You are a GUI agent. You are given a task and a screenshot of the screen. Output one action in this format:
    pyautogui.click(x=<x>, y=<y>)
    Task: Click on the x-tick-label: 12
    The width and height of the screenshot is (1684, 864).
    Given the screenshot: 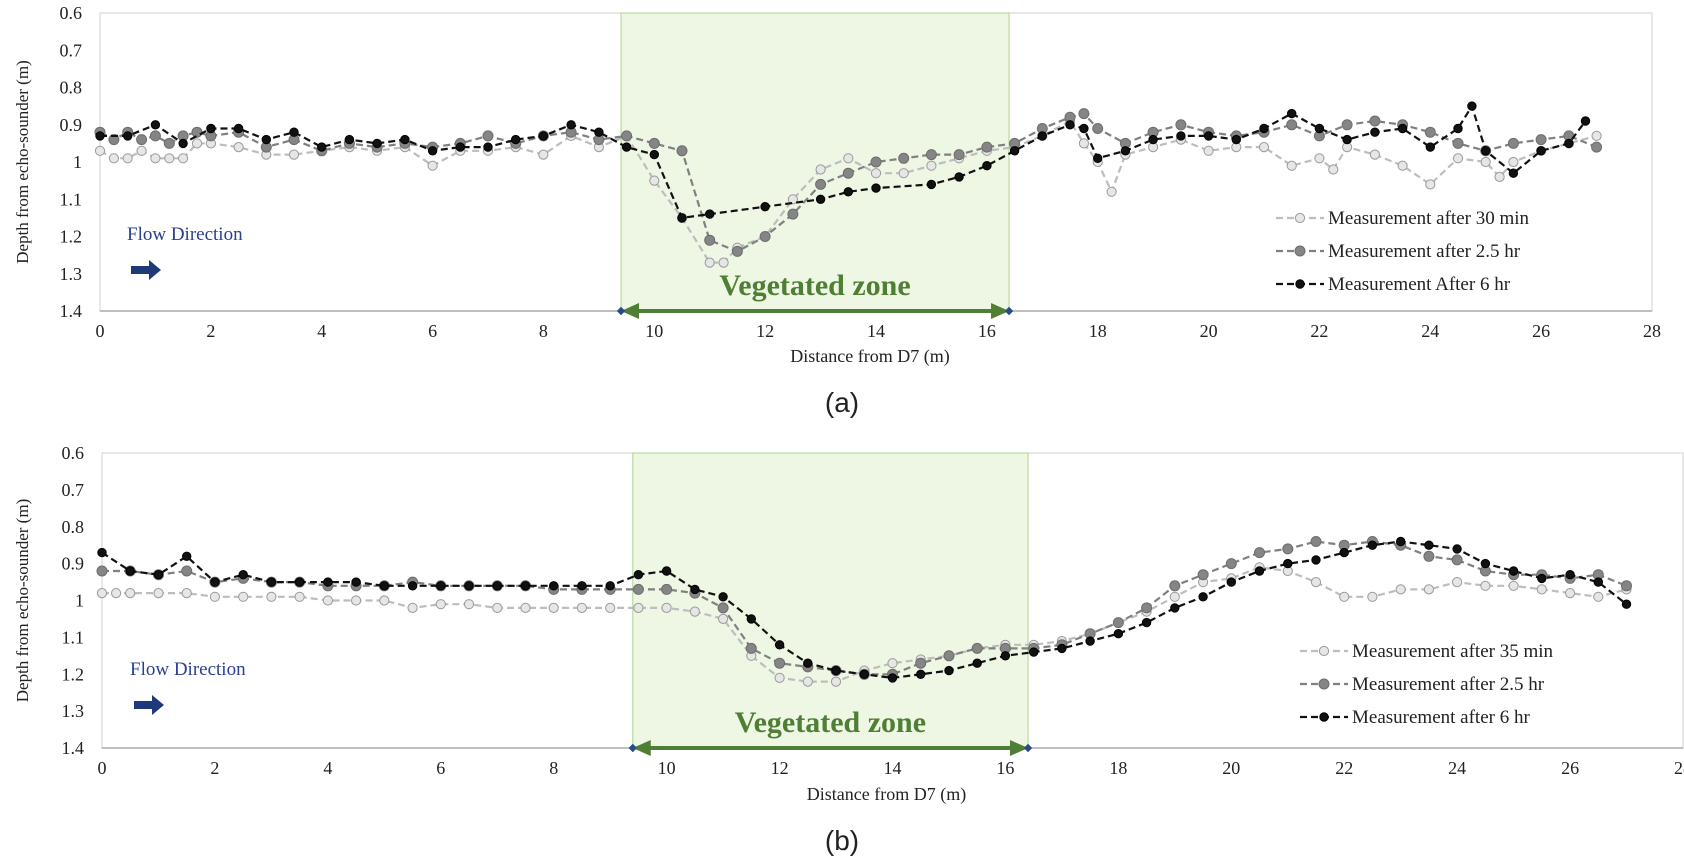 What is the action you would take?
    pyautogui.click(x=780, y=768)
    